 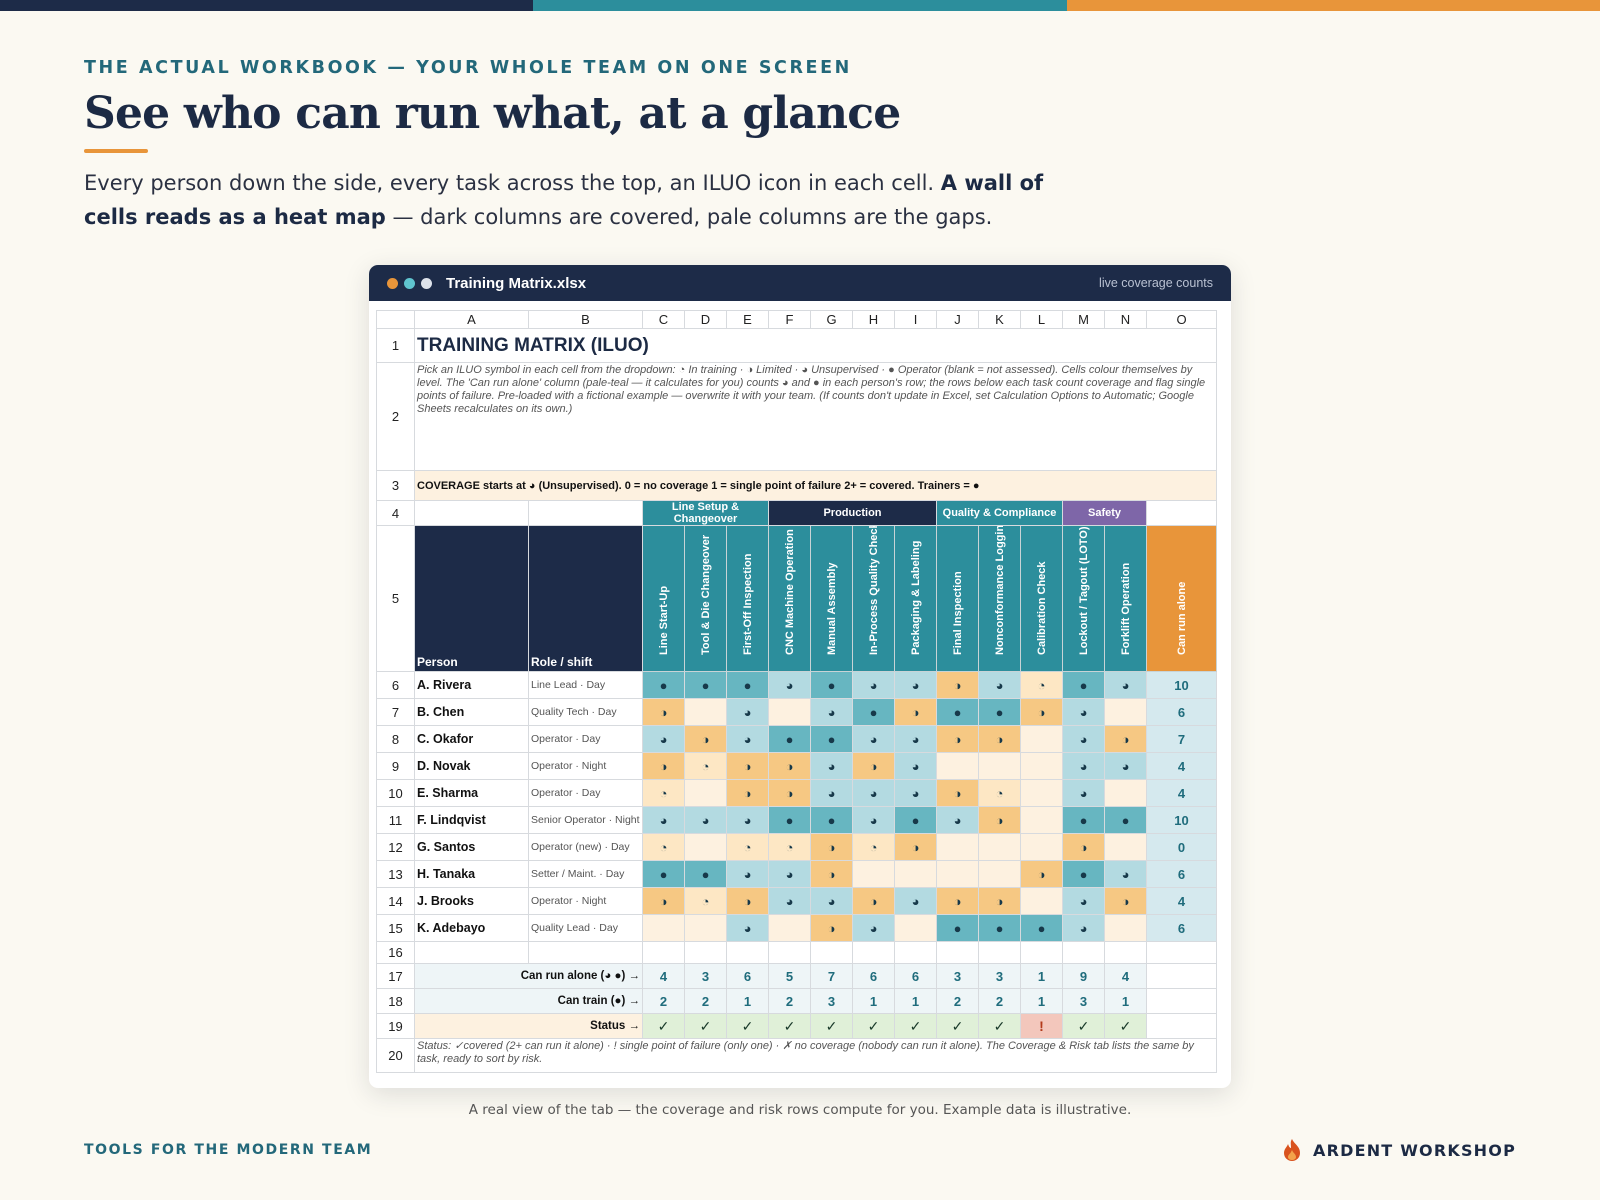 What do you see at coordinates (395, 485) in the screenshot?
I see `row-number: 3` at bounding box center [395, 485].